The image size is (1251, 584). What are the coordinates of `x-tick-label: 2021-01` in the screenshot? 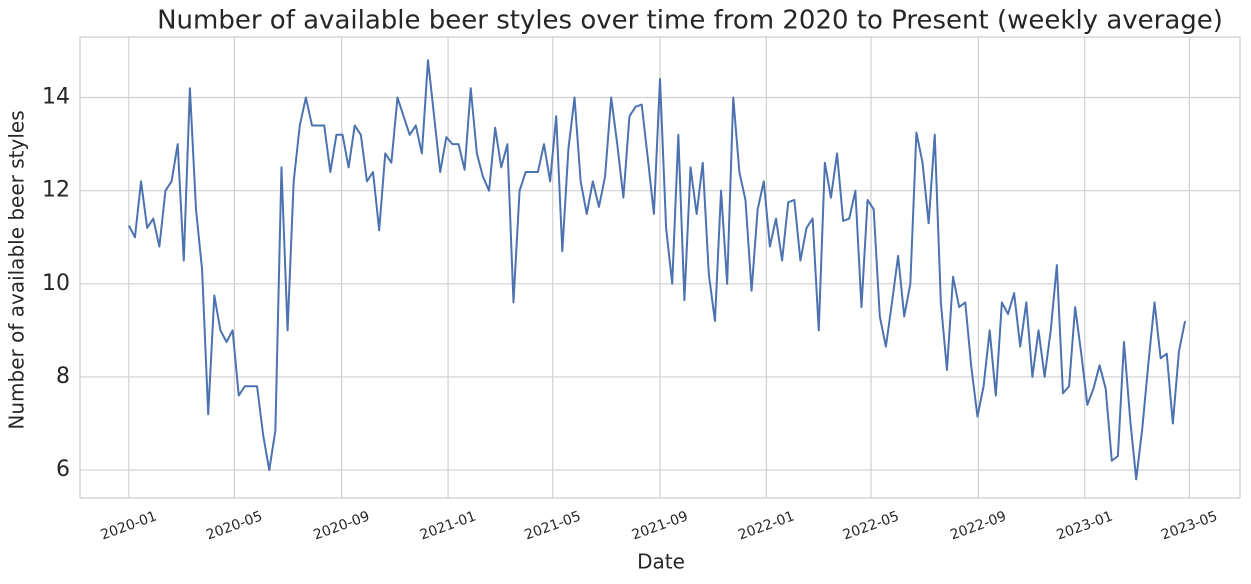 It's located at (448, 525).